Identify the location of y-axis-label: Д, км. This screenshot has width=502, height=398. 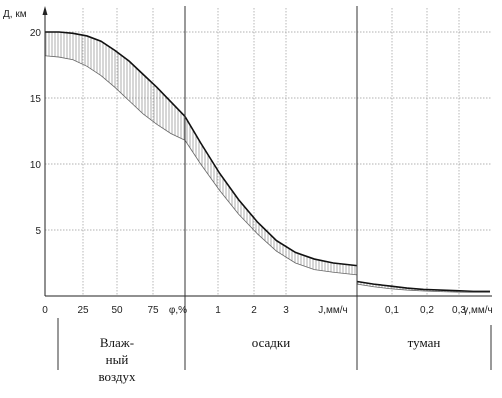
(15, 14).